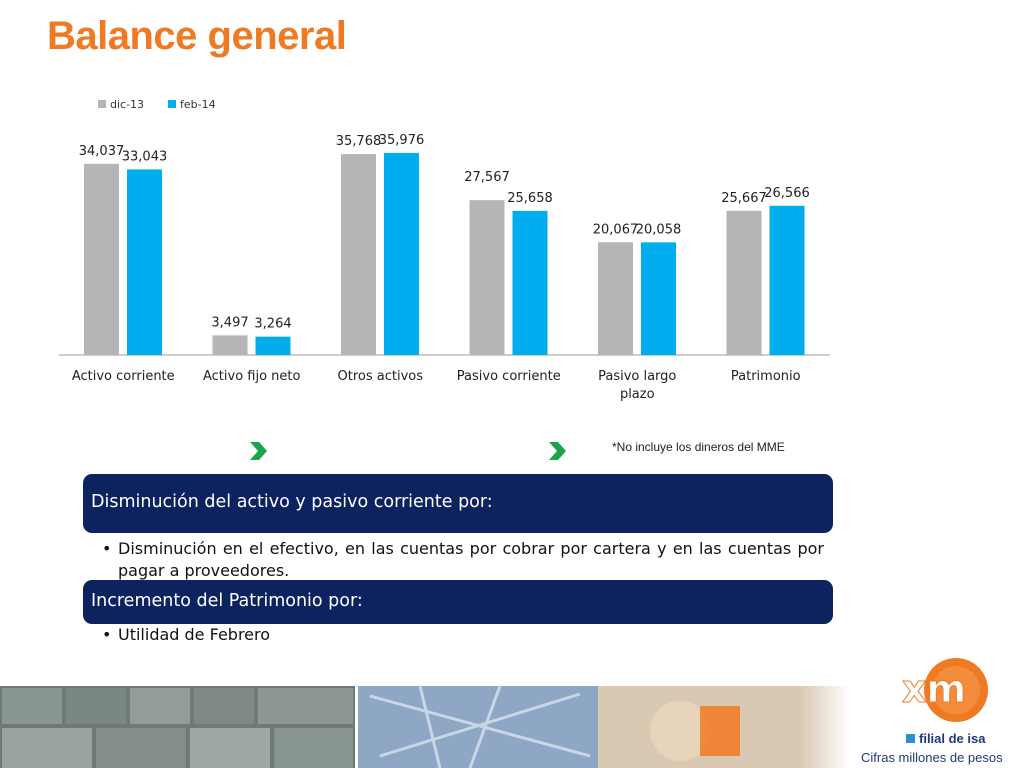  Describe the element at coordinates (932, 757) in the screenshot. I see `units-note: Cifras millones de pesos` at that location.